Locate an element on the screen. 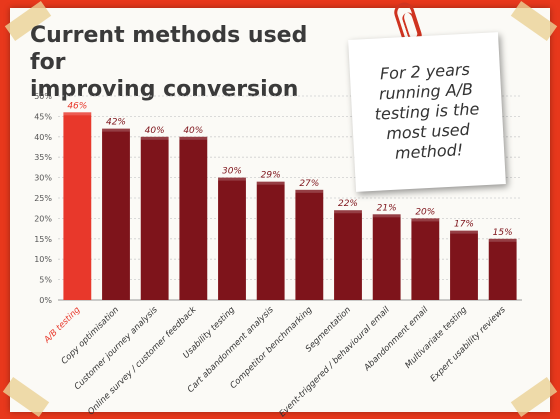  value-label: 46% is located at coordinates (77, 106).